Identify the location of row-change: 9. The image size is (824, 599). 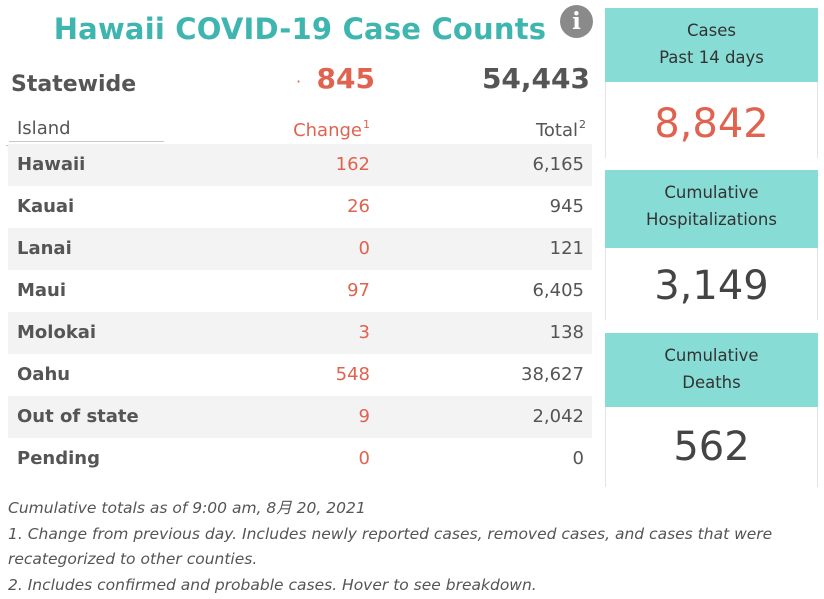
(364, 416).